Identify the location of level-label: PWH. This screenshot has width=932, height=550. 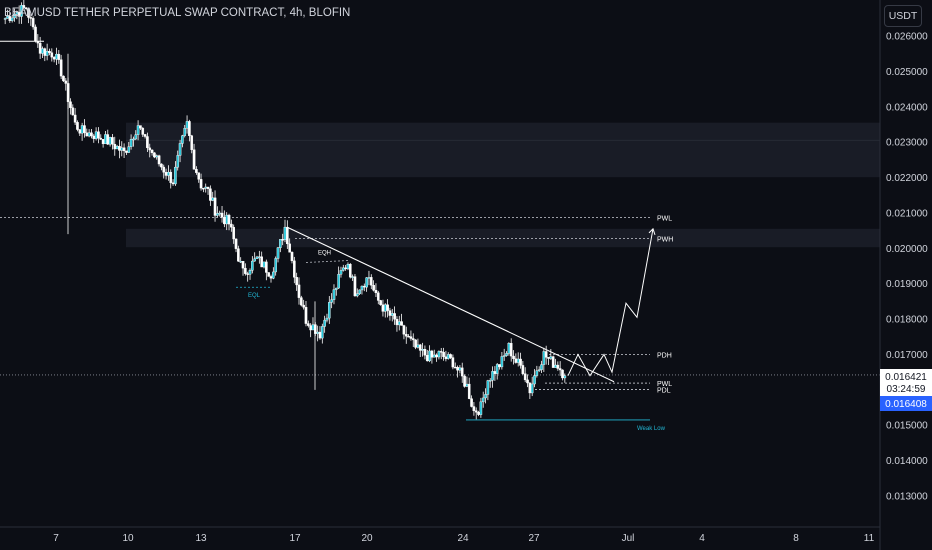
(665, 239).